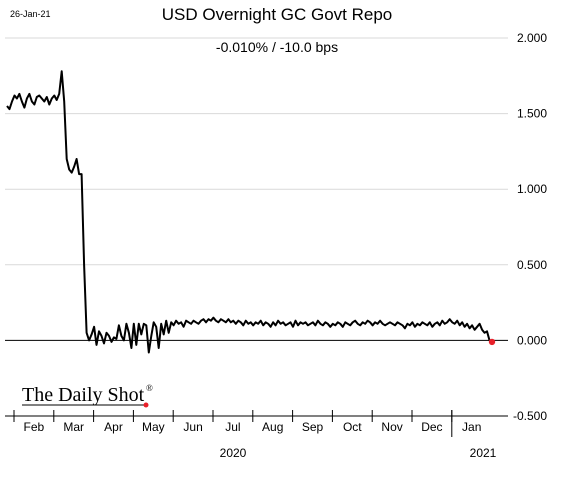 The width and height of the screenshot is (564, 484). I want to click on x-tick-label: Sep, so click(313, 427).